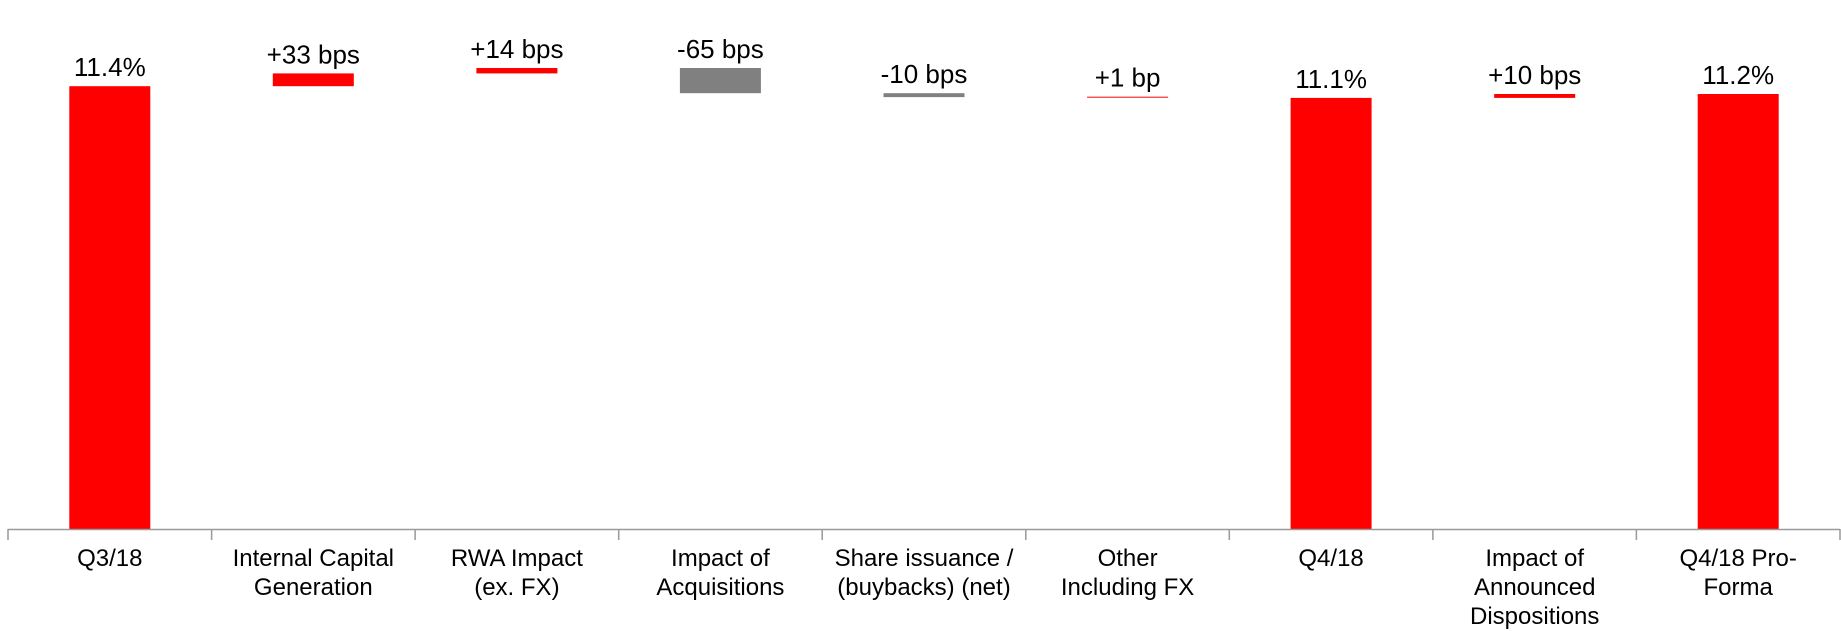 The height and width of the screenshot is (631, 1841). Describe the element at coordinates (923, 587) in the screenshot. I see `category-label-4-1: (buybacks) (net)` at that location.